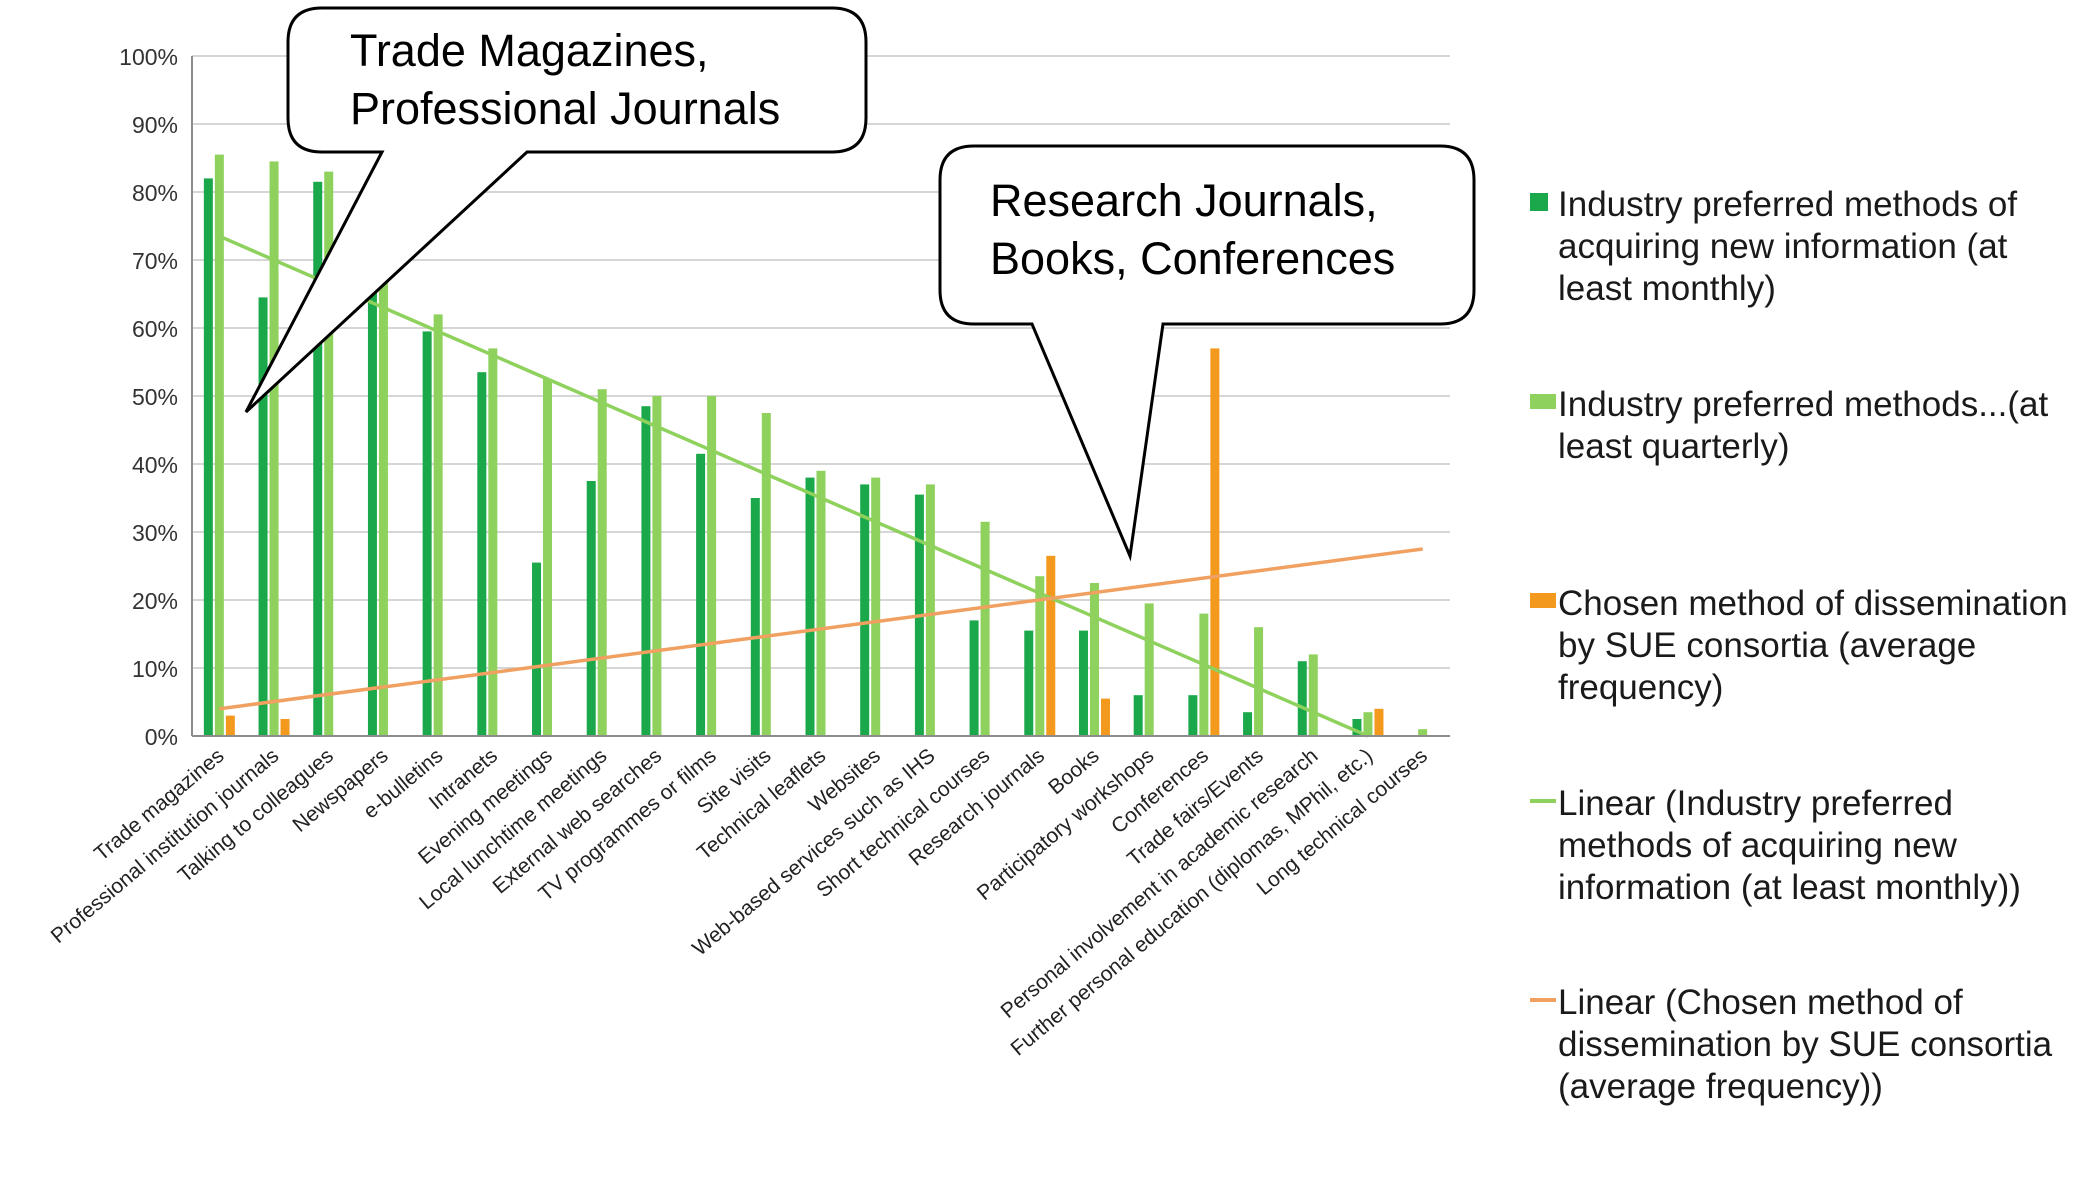  I want to click on legend-swatch-dissemination, so click(1543, 600).